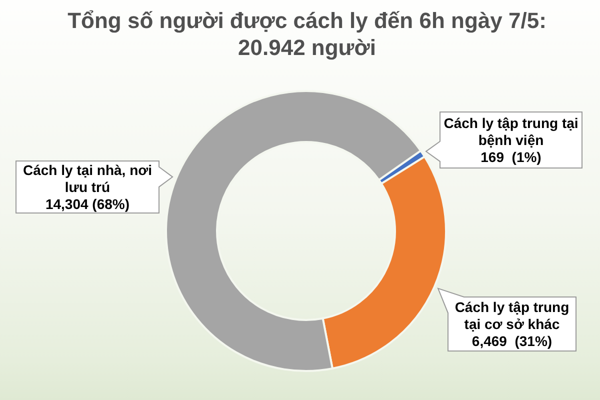 The height and width of the screenshot is (400, 600). I want to click on data-label: 169 (1%), so click(511, 157).